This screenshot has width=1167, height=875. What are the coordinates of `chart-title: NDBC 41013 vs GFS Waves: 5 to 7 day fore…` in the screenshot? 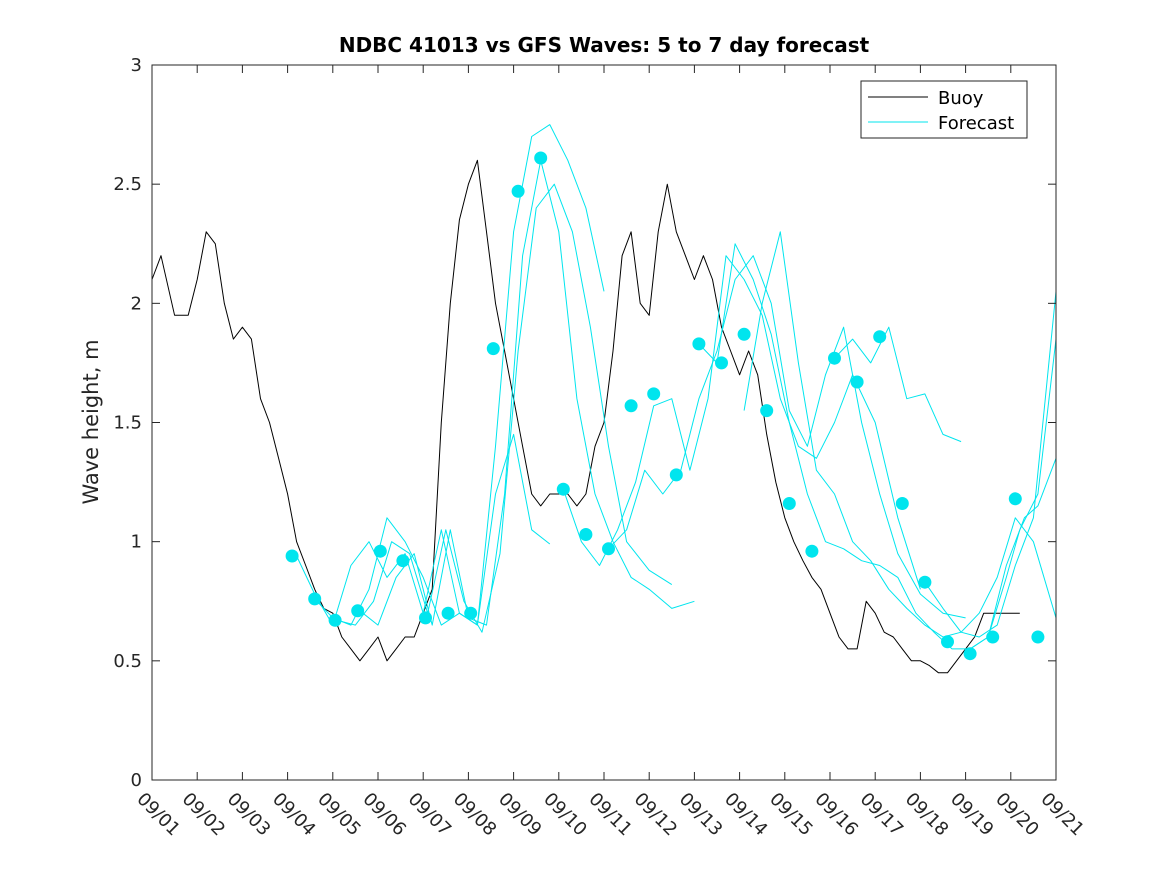 It's located at (604, 45).